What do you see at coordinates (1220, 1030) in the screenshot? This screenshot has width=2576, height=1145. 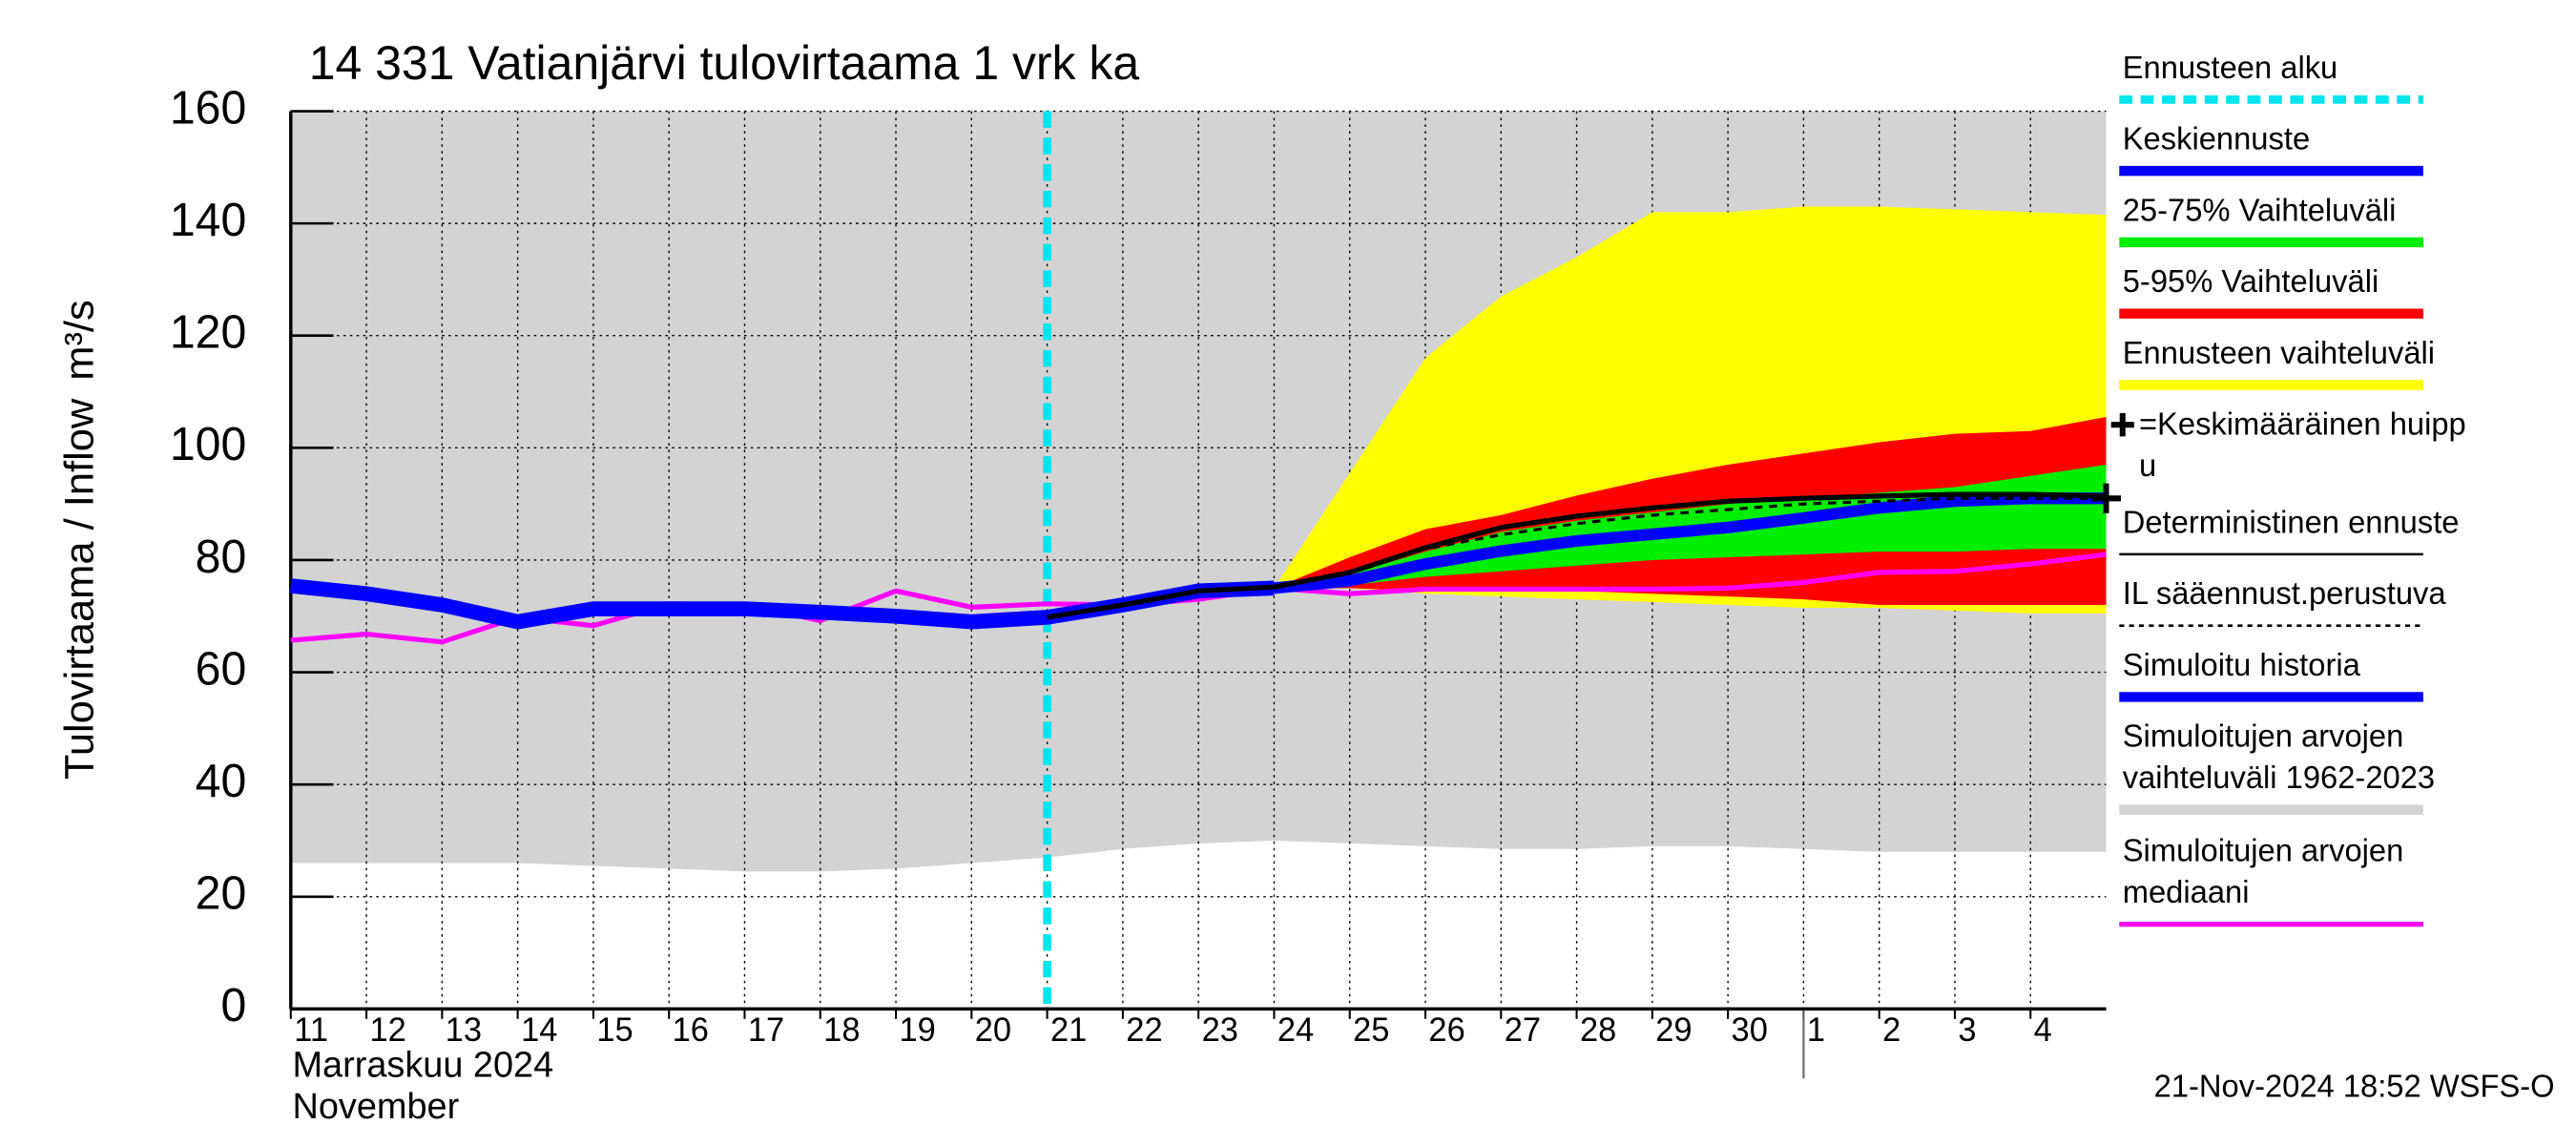 I see `x-tick-label: 23` at bounding box center [1220, 1030].